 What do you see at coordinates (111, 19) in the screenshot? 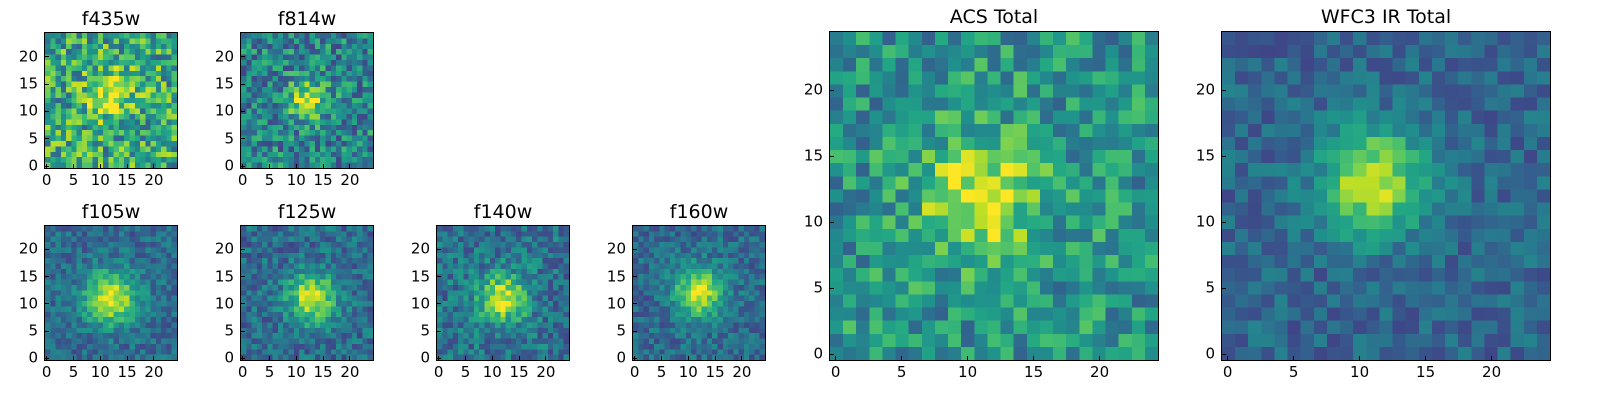
I see `panel-title: f435w` at bounding box center [111, 19].